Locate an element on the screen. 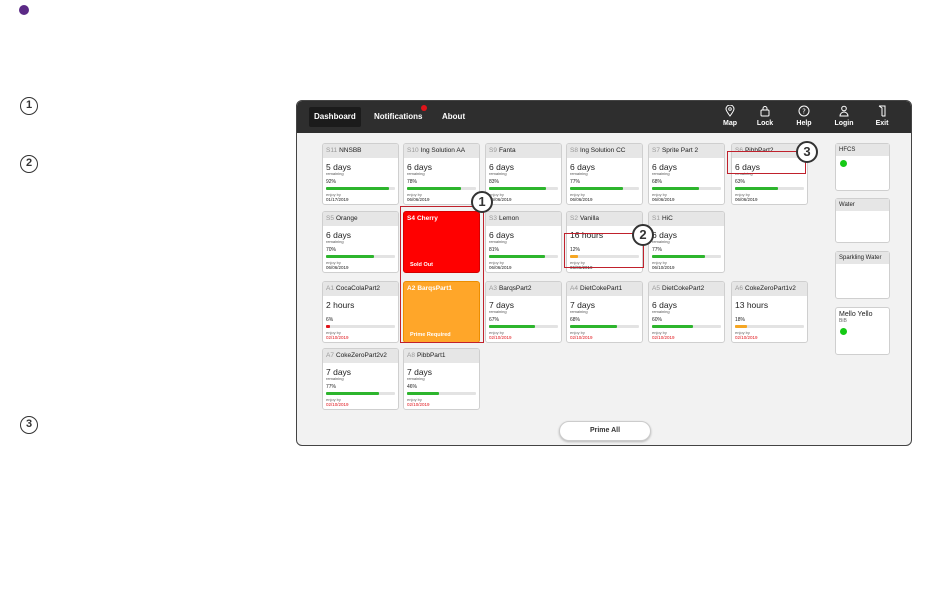 This screenshot has height=600, width=950. slot-card-s4: S4 Cherry Sold Out is located at coordinates (441, 242).